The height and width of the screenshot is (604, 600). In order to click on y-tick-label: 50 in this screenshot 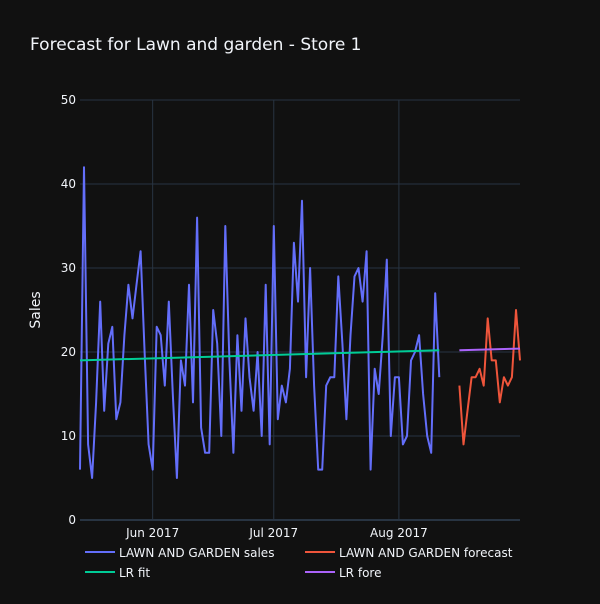, I will do `click(68, 100)`.